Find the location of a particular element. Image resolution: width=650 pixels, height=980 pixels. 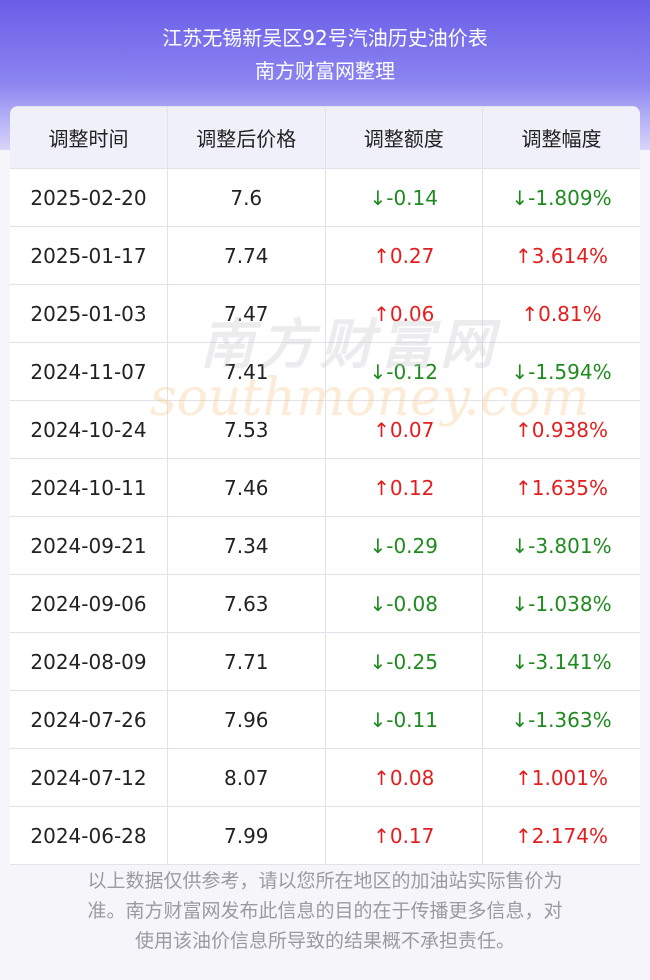

table-cell: ↓-1.363% is located at coordinates (561, 719).